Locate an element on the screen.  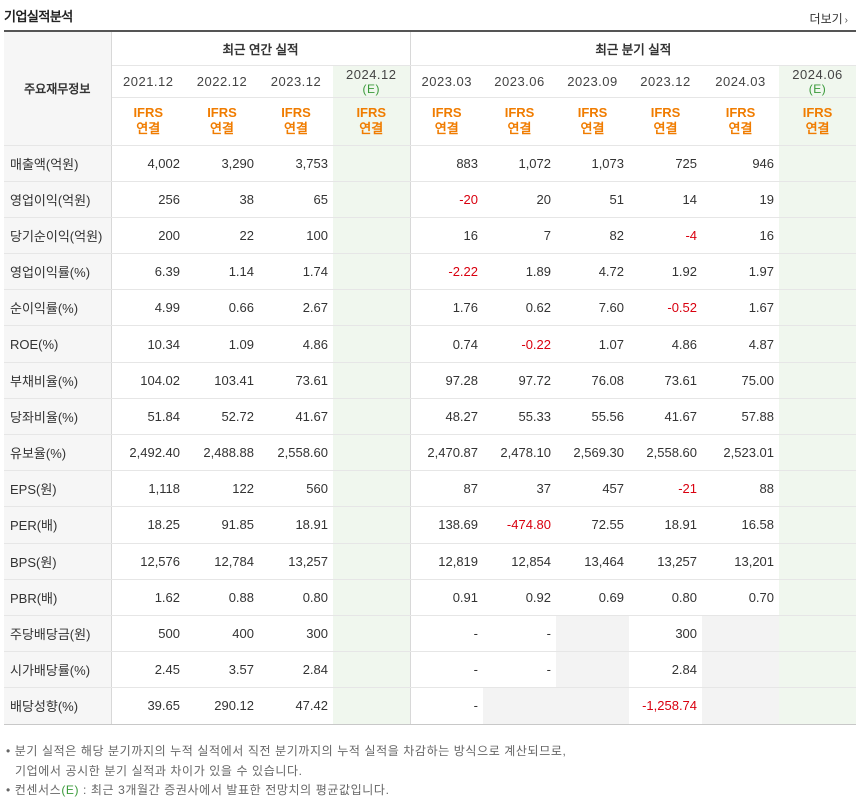
table-cell: 2,470.87 is located at coordinates (447, 453).